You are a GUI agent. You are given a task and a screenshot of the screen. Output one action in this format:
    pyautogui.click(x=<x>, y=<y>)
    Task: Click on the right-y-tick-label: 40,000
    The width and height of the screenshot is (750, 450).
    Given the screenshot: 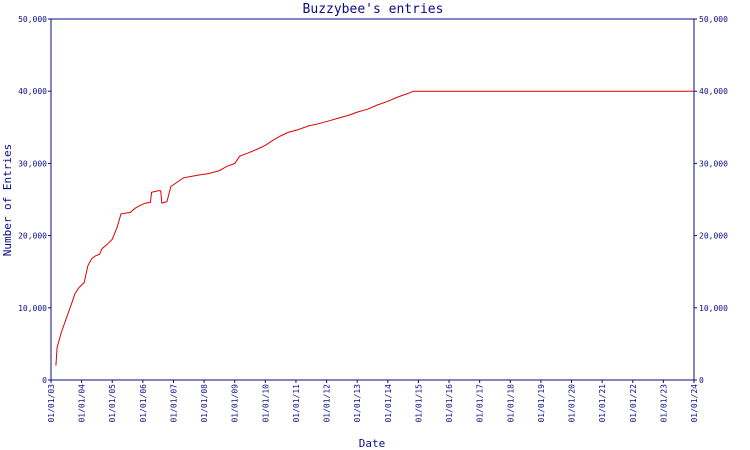 What is the action you would take?
    pyautogui.click(x=713, y=91)
    